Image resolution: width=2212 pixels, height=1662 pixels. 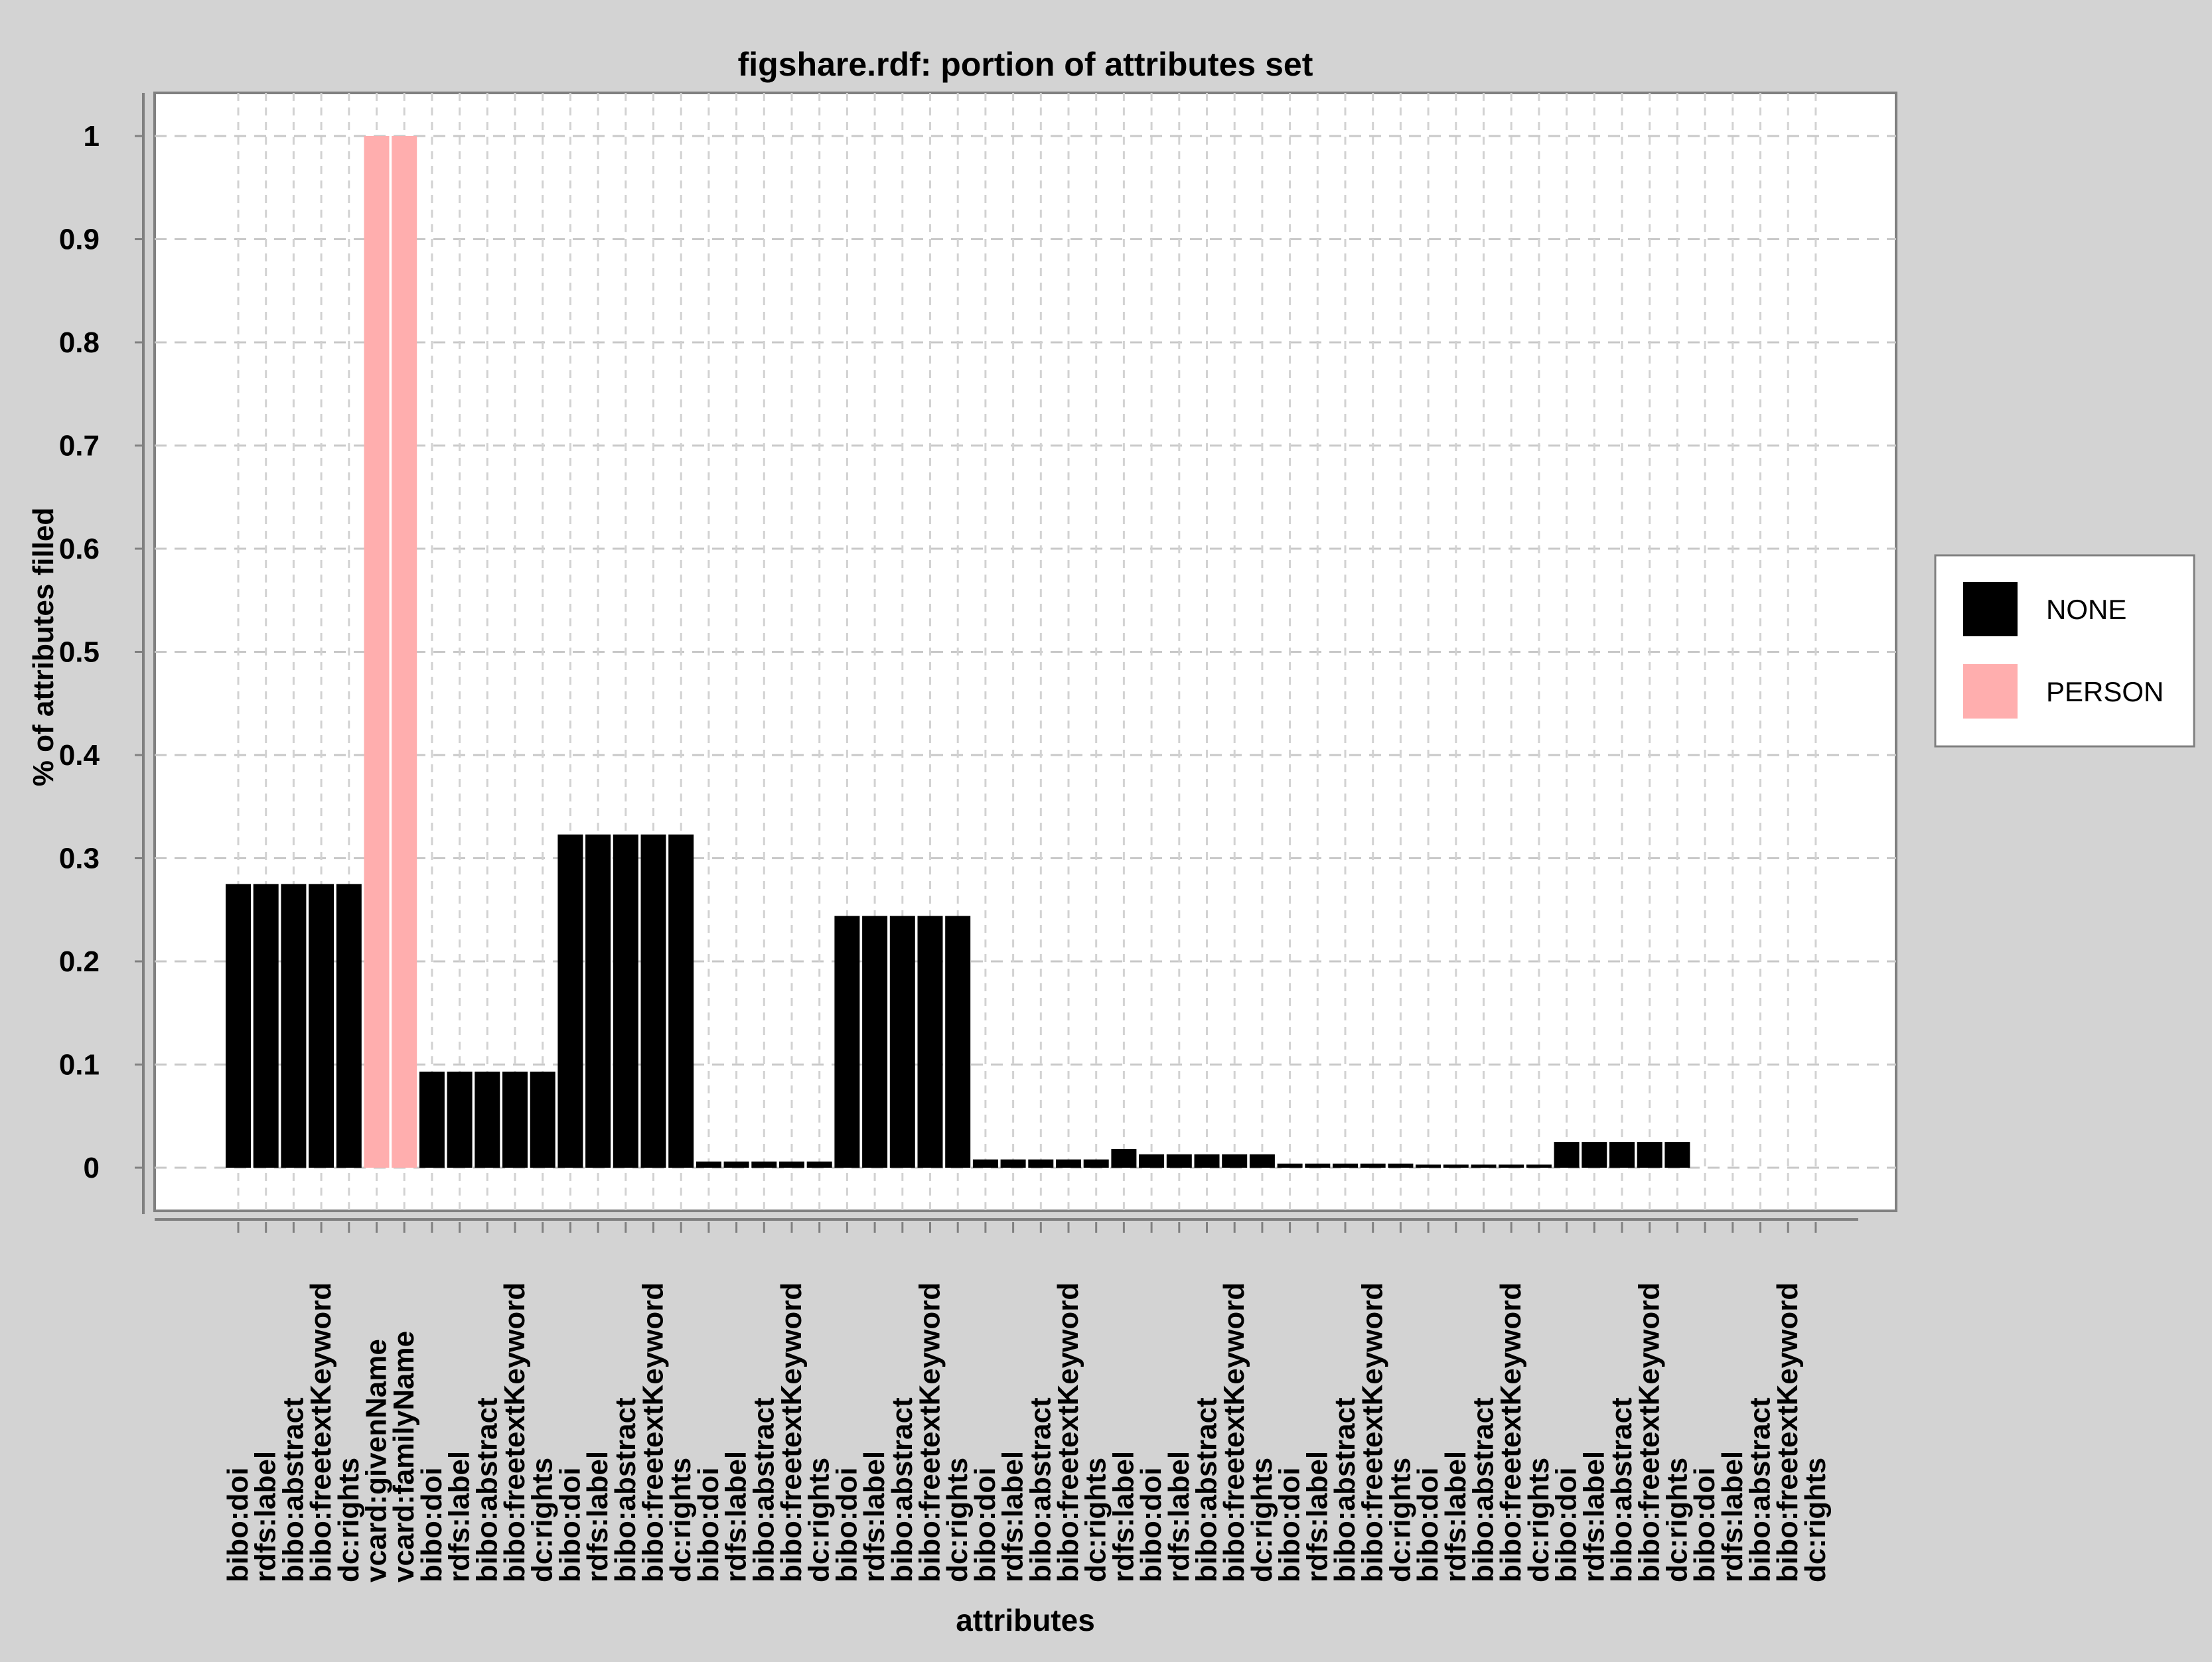 What do you see at coordinates (80, 342) in the screenshot?
I see `y-tick-label: 0.8` at bounding box center [80, 342].